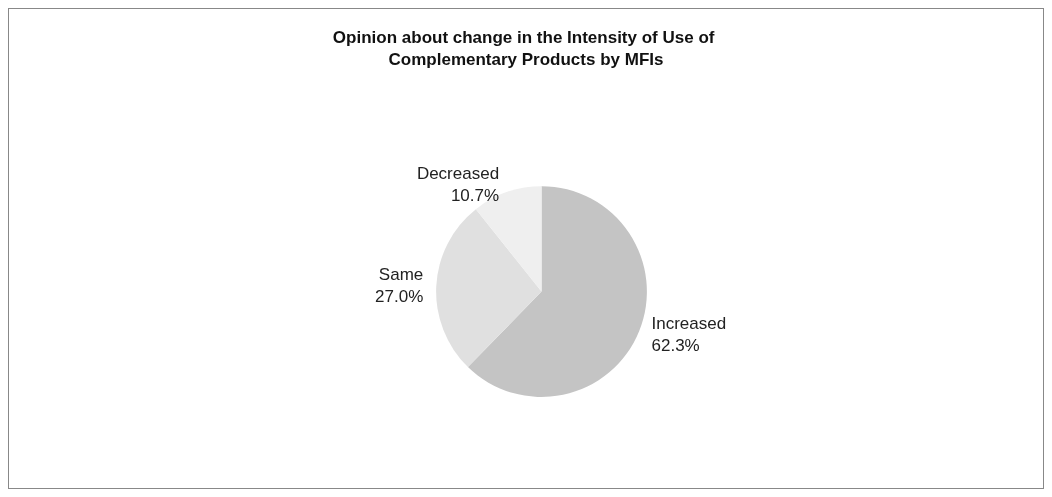 The width and height of the screenshot is (1052, 497). I want to click on data-label: 27.0%, so click(399, 297).